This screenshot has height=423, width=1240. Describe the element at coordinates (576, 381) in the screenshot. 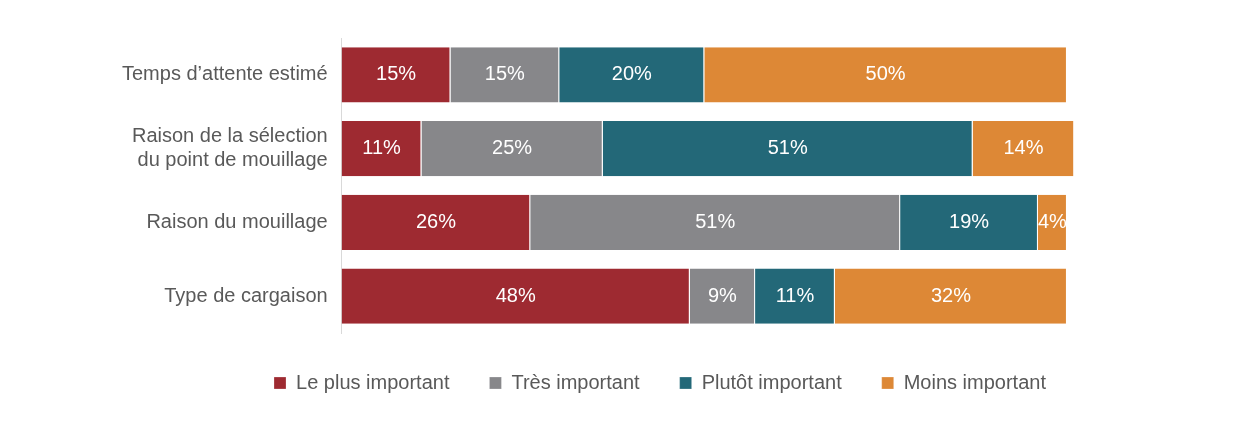

I see `legend-label: Très important` at that location.